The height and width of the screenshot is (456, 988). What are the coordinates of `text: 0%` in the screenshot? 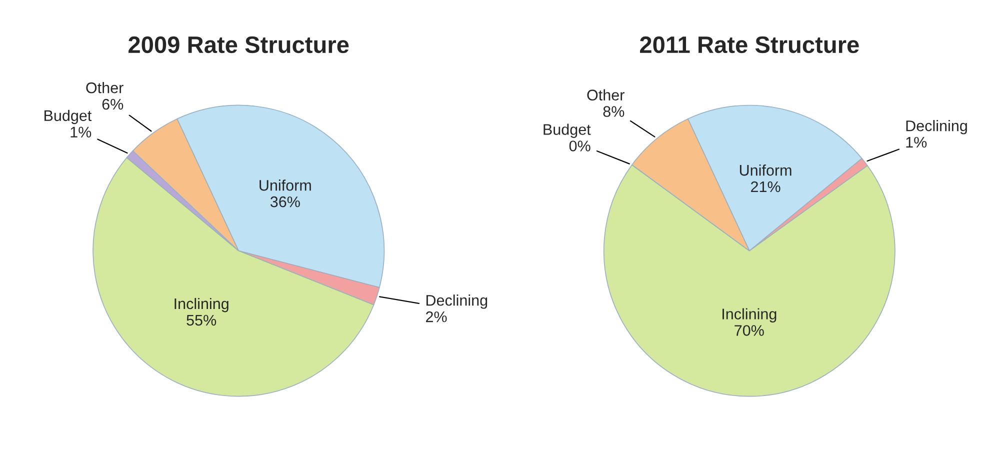 It's located at (579, 146).